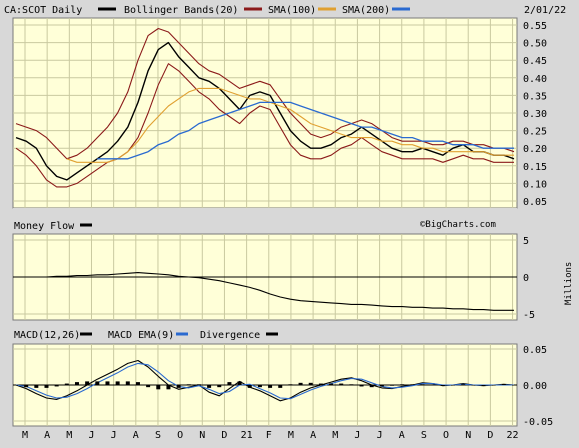 The image size is (579, 448). What do you see at coordinates (526, 241) in the screenshot?
I see `y-tick-label: 5` at bounding box center [526, 241].